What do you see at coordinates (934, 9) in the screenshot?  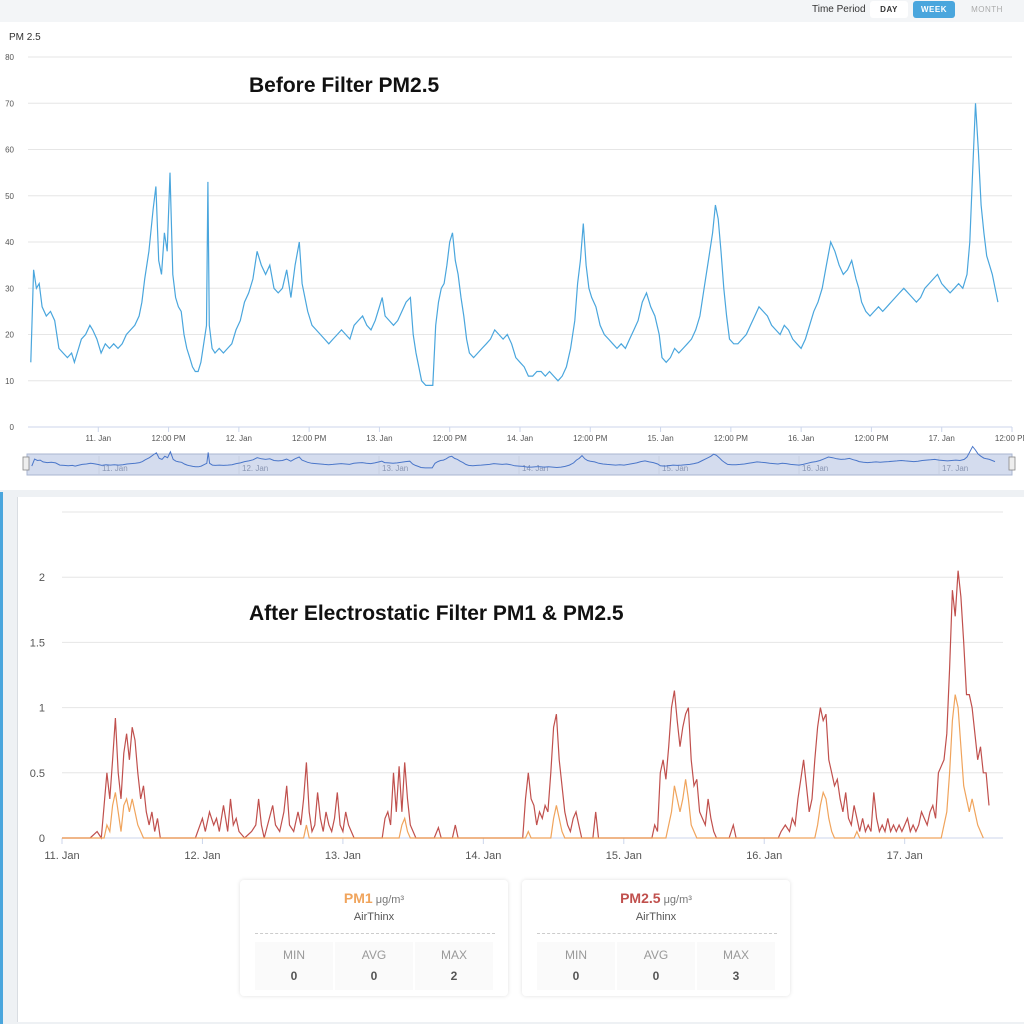 I see `week-button: WEEK` at bounding box center [934, 9].